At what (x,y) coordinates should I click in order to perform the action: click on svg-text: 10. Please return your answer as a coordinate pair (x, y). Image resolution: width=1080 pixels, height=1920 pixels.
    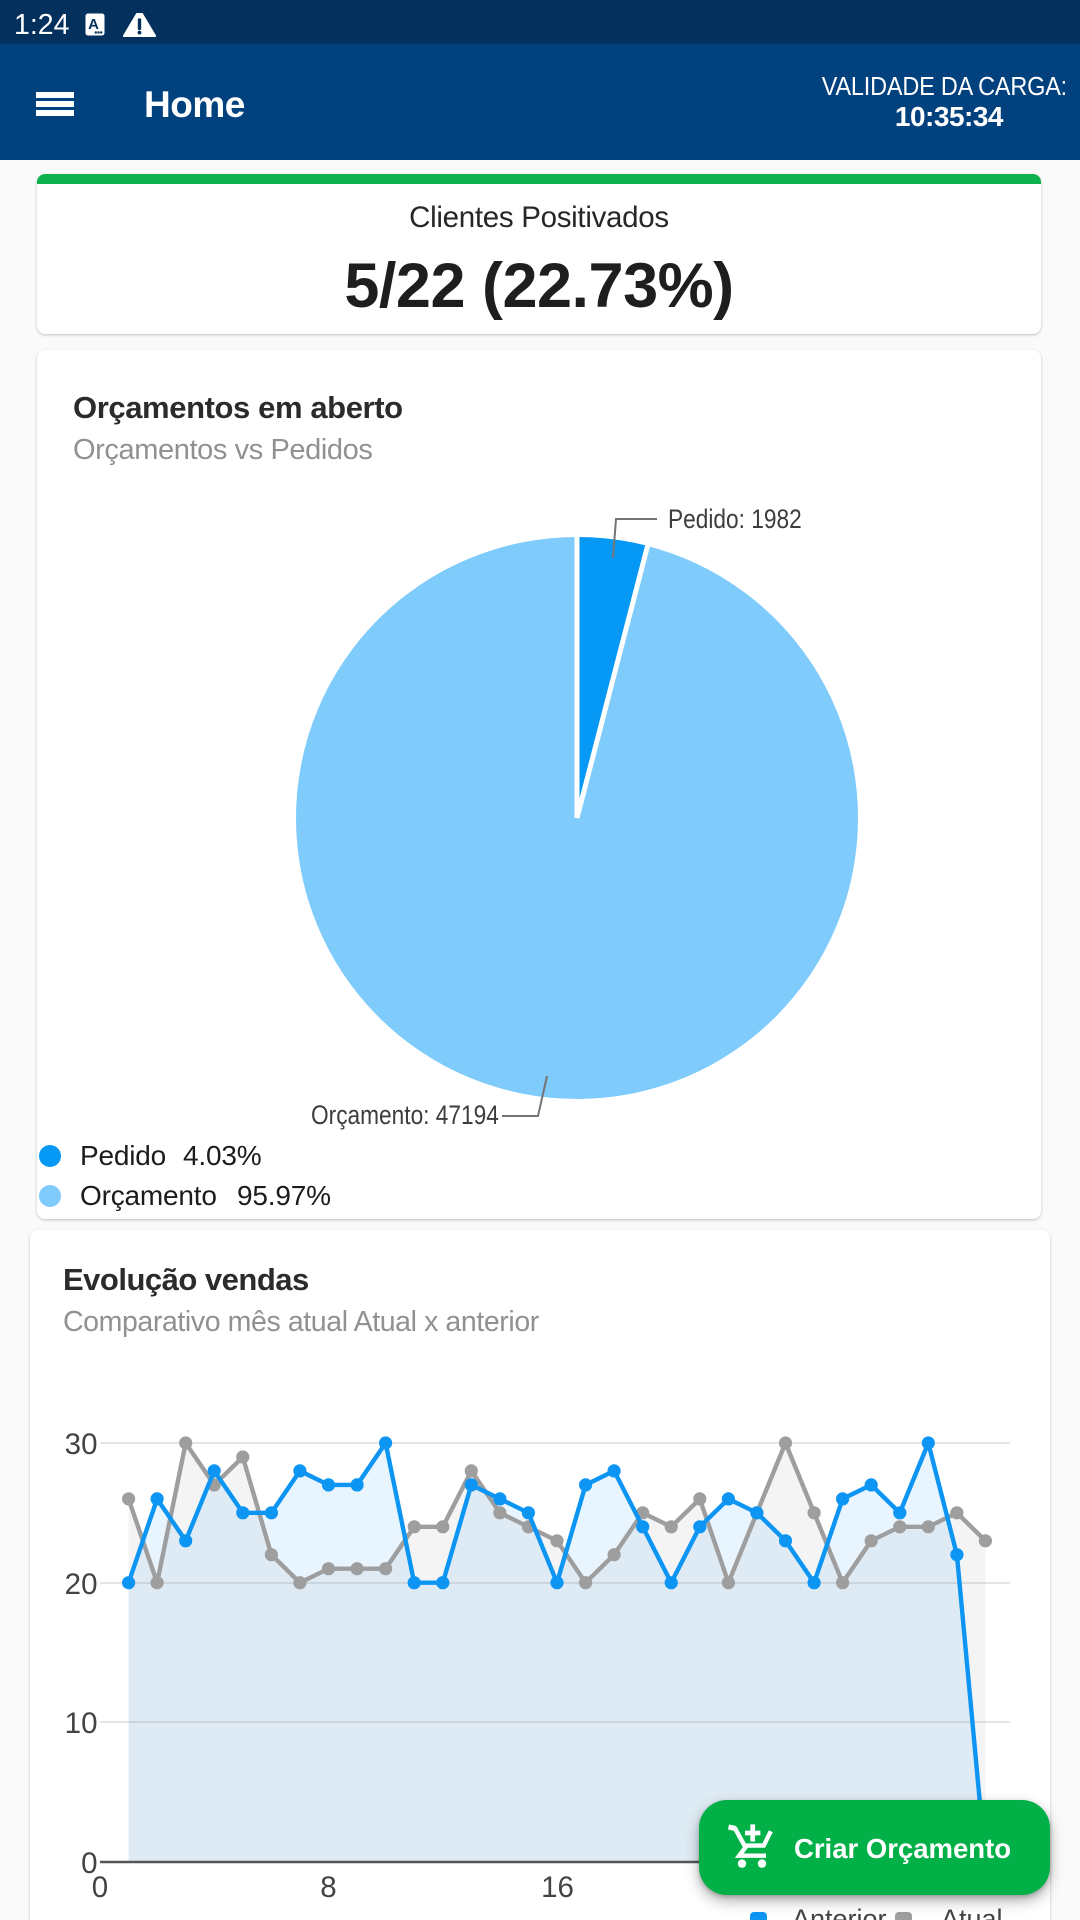
    Looking at the image, I should click on (81, 1723).